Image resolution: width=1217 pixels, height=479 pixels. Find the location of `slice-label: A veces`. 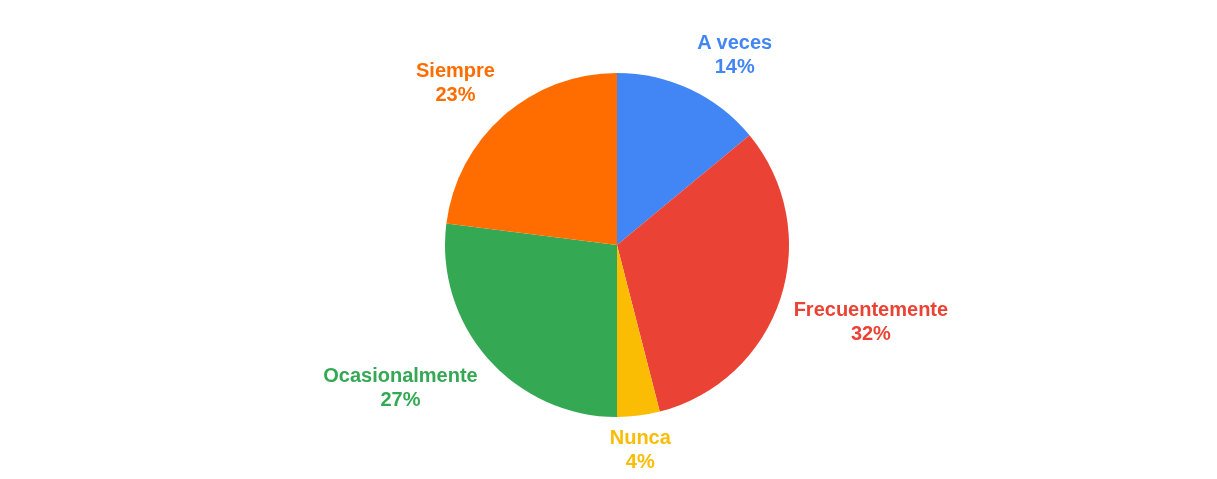

slice-label: A veces is located at coordinates (735, 41).